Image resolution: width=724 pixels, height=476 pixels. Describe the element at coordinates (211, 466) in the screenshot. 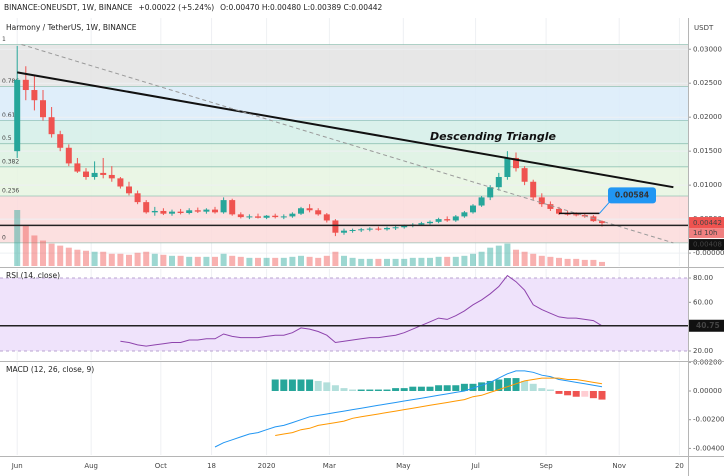

I see `x-tick-label: 18` at that location.